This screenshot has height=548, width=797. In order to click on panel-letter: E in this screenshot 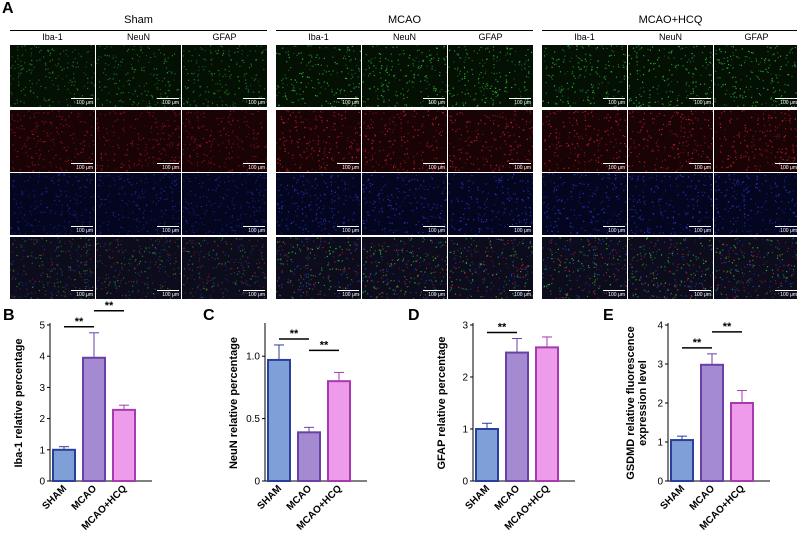, I will do `click(608, 315)`.